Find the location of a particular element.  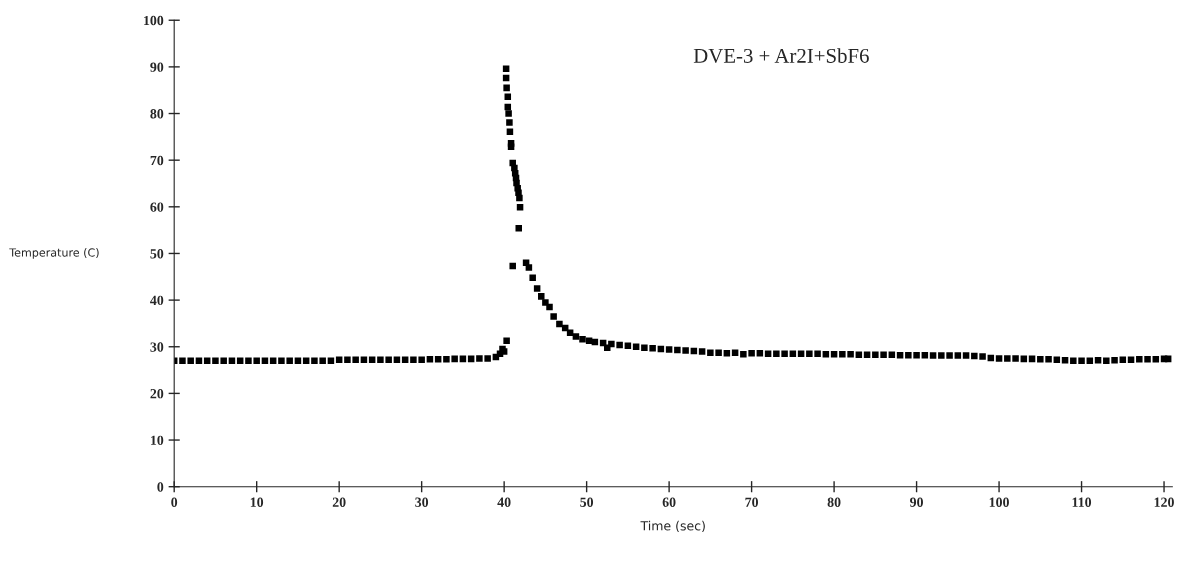

x-tick-label: 60 is located at coordinates (669, 502).